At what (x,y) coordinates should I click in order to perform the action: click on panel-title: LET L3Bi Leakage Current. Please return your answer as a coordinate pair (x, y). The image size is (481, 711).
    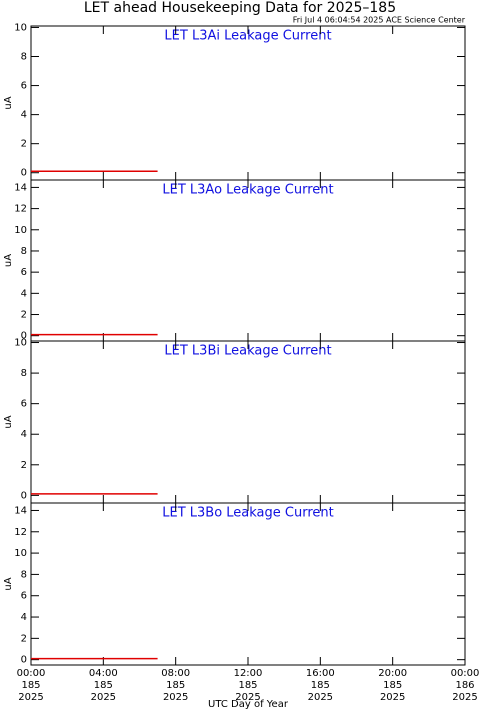
    Looking at the image, I should click on (247, 351).